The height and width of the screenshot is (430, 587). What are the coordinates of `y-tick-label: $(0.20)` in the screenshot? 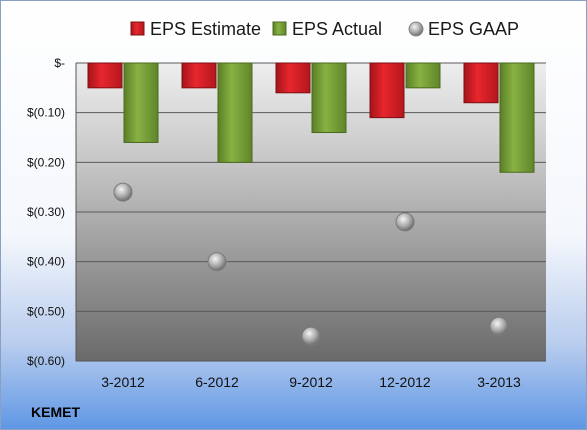 It's located at (46, 162).